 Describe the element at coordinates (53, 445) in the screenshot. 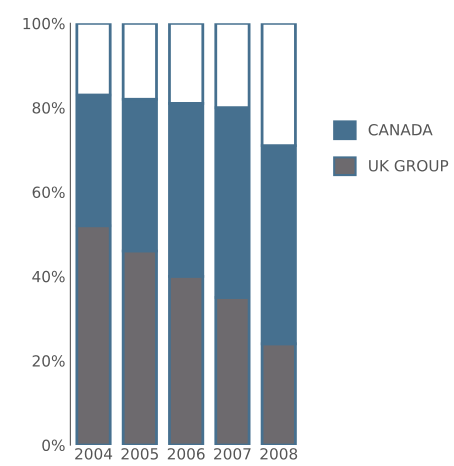

I see `y-tick-label: 0%` at that location.